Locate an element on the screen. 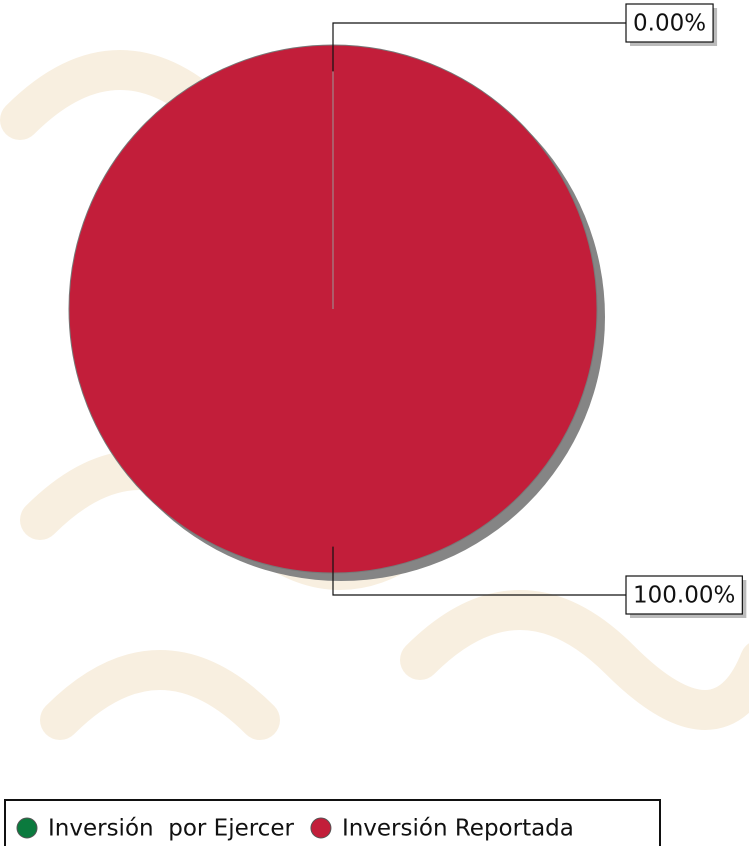 Image resolution: width=749 pixels, height=846 pixels. data-label: 0.00% is located at coordinates (669, 24).